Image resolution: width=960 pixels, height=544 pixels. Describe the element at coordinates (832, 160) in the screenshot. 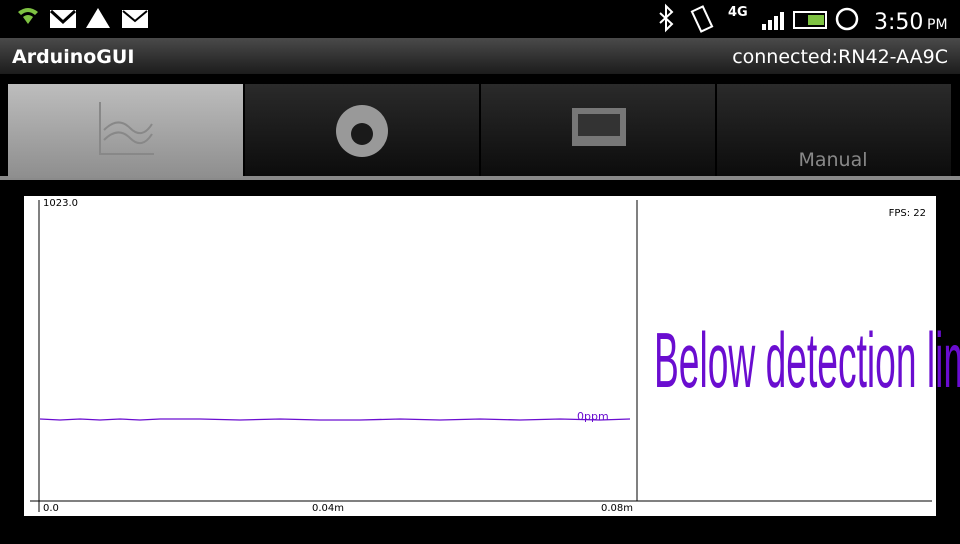

I see `tab-manual-label: Manual` at that location.